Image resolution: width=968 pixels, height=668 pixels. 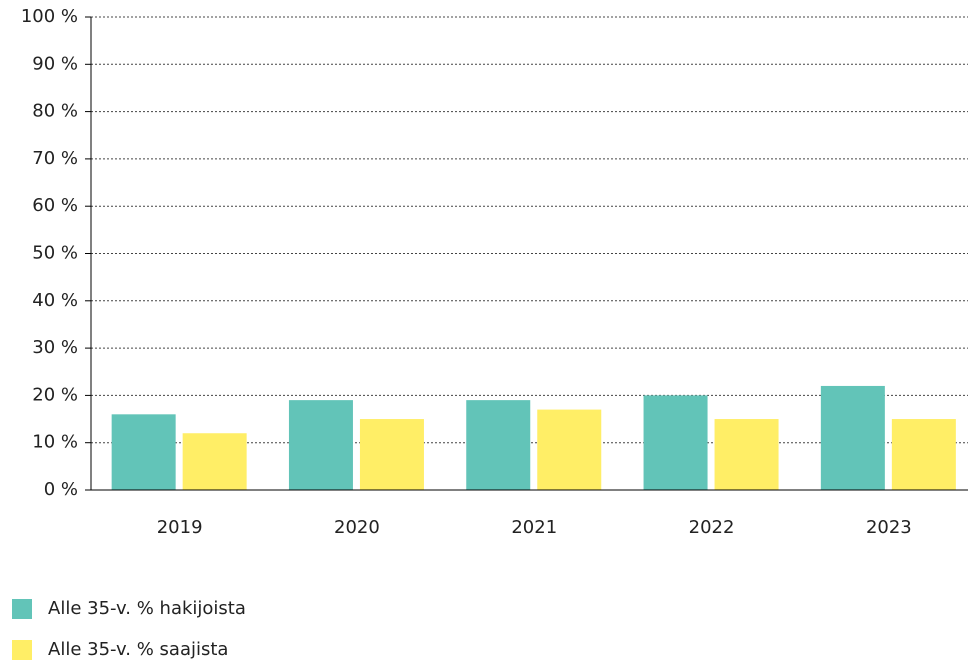 What do you see at coordinates (55, 63) in the screenshot?
I see `y-tick-label: 90 %` at bounding box center [55, 63].